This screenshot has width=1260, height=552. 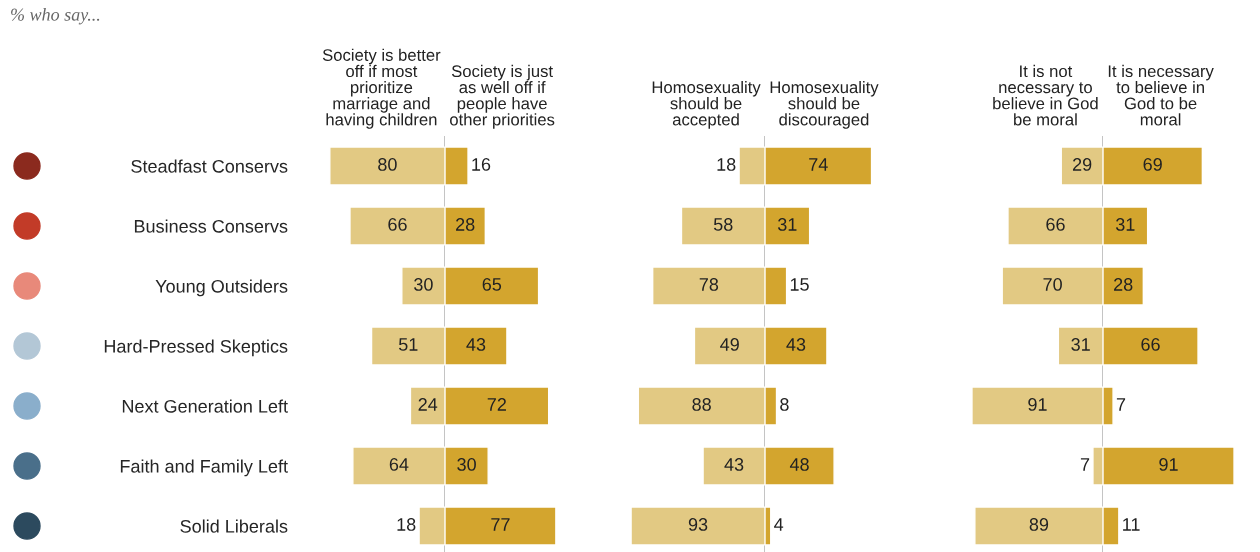 What do you see at coordinates (799, 464) in the screenshot?
I see `data-label: 48` at bounding box center [799, 464].